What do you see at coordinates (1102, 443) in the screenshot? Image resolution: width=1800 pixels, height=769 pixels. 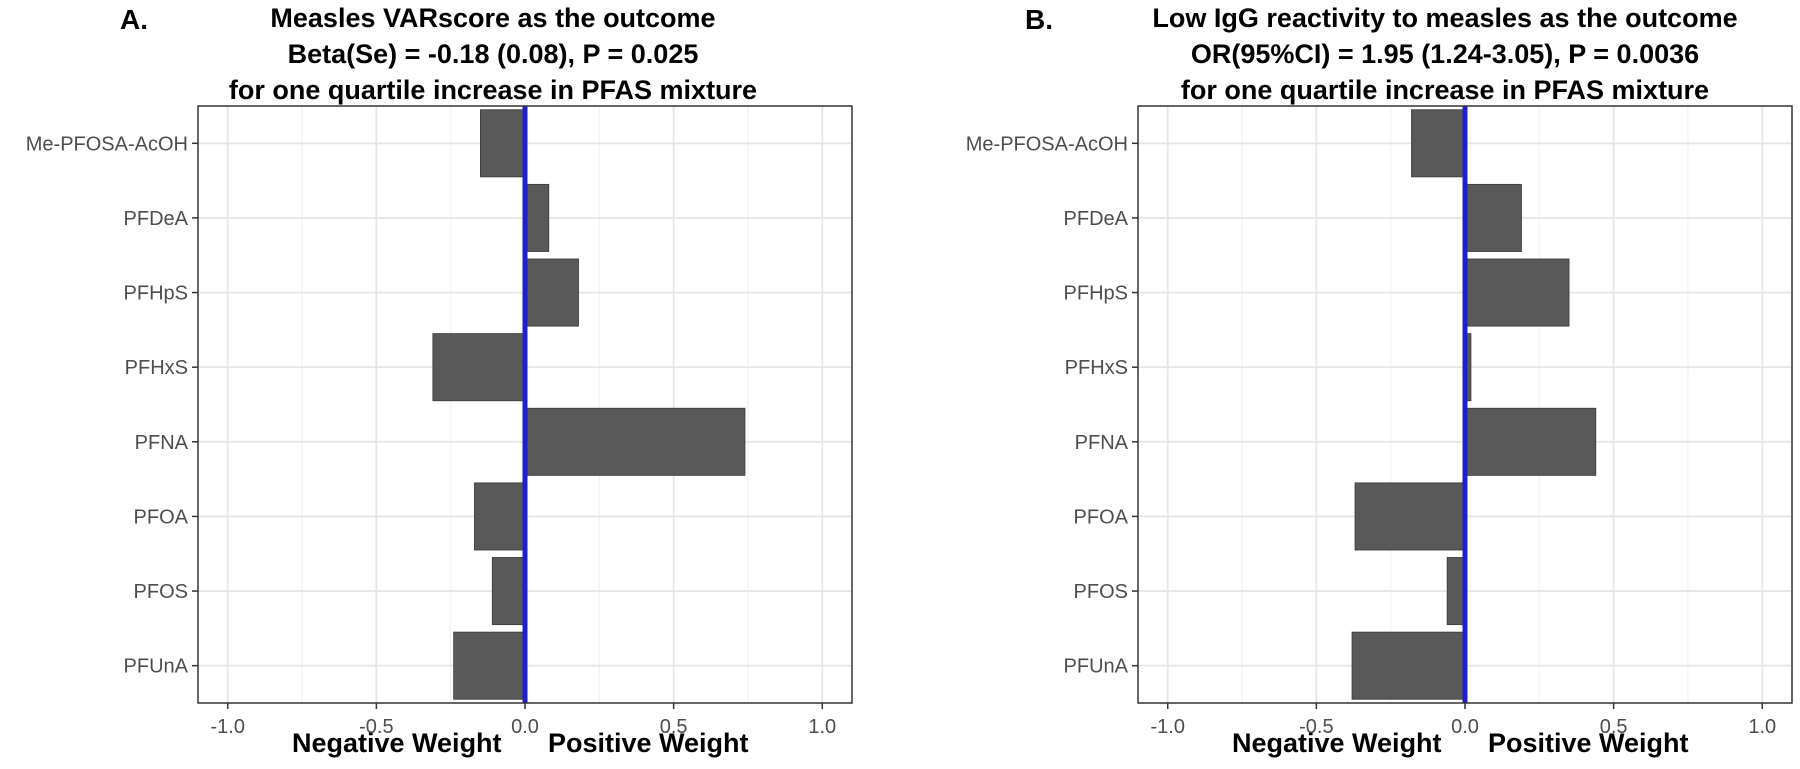 I see `panel-b-y-tick-label: PFNA` at bounding box center [1102, 443].